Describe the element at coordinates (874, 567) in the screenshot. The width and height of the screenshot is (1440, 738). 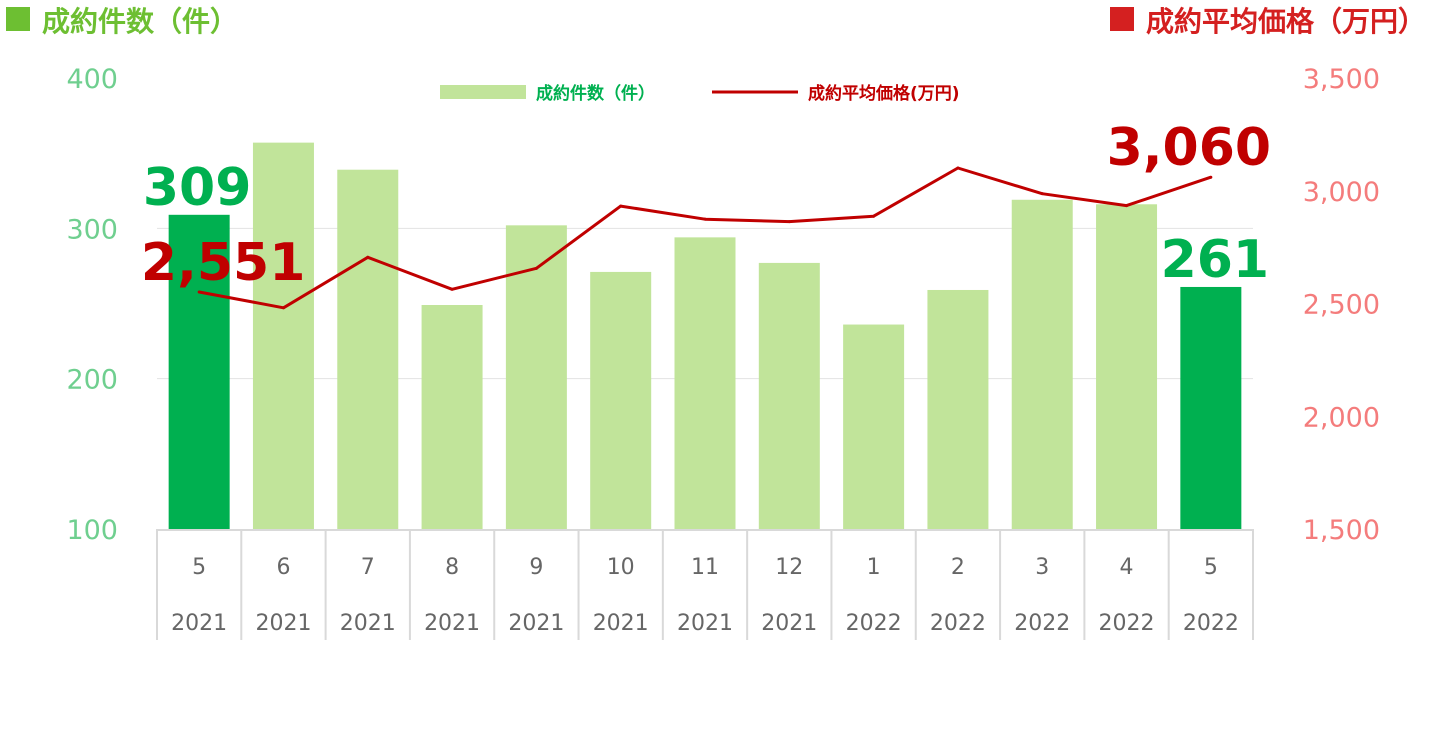
I see `x-month-label: 1` at that location.